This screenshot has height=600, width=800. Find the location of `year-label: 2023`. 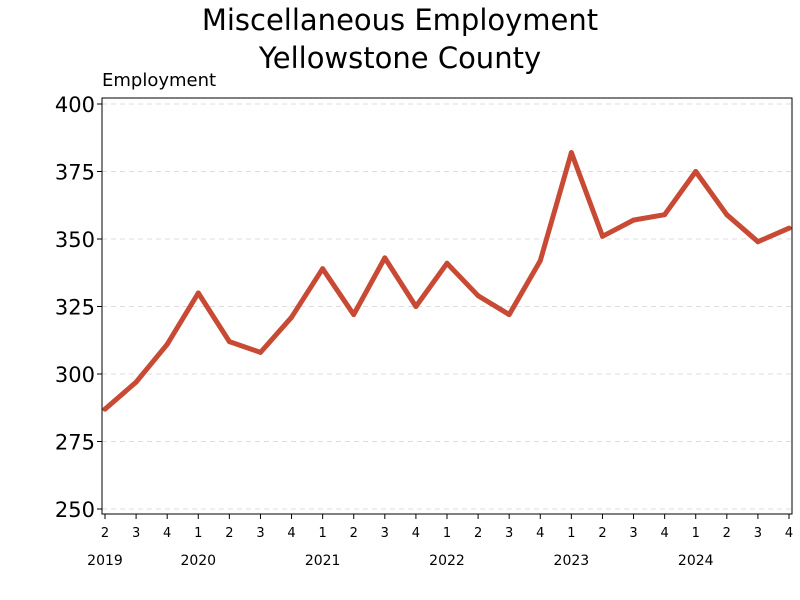

year-label: 2023 is located at coordinates (572, 561).